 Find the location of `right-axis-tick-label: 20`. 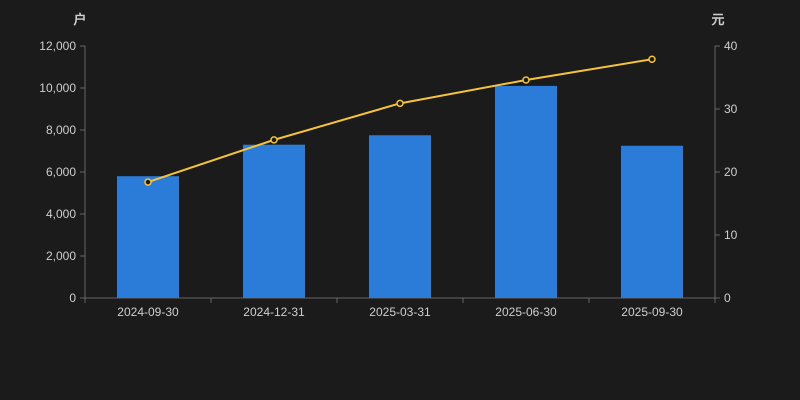

right-axis-tick-label: 20 is located at coordinates (731, 172).